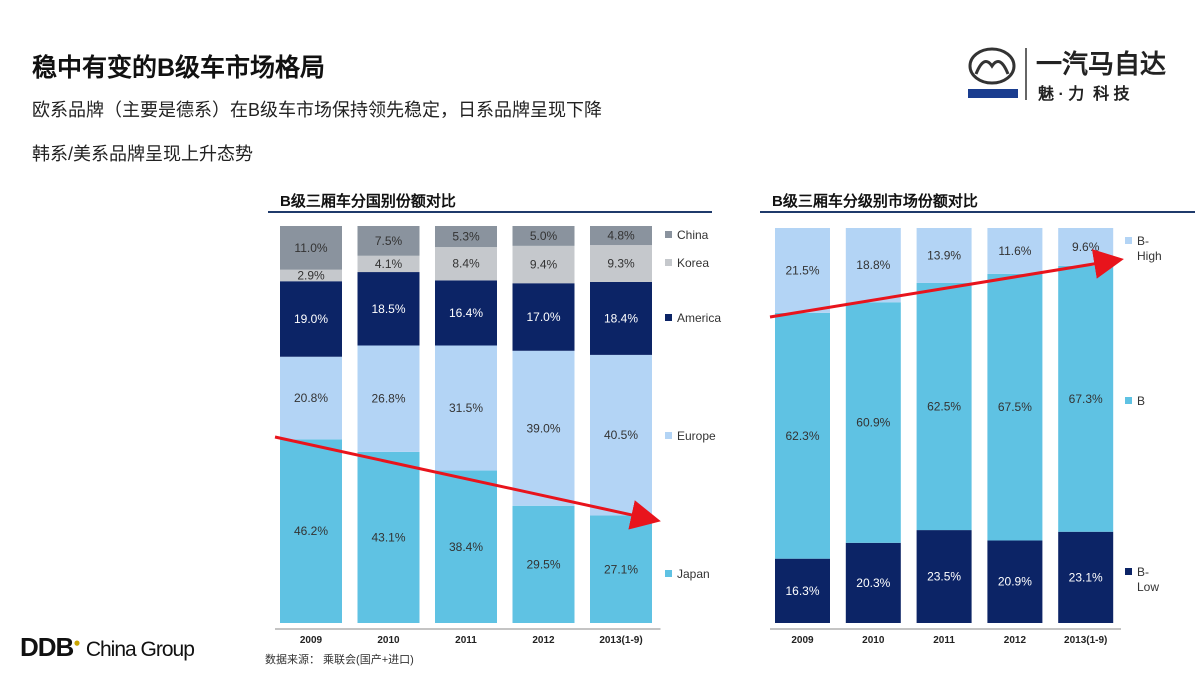  Describe the element at coordinates (621, 435) in the screenshot. I see `data-label: 40.5%` at that location.